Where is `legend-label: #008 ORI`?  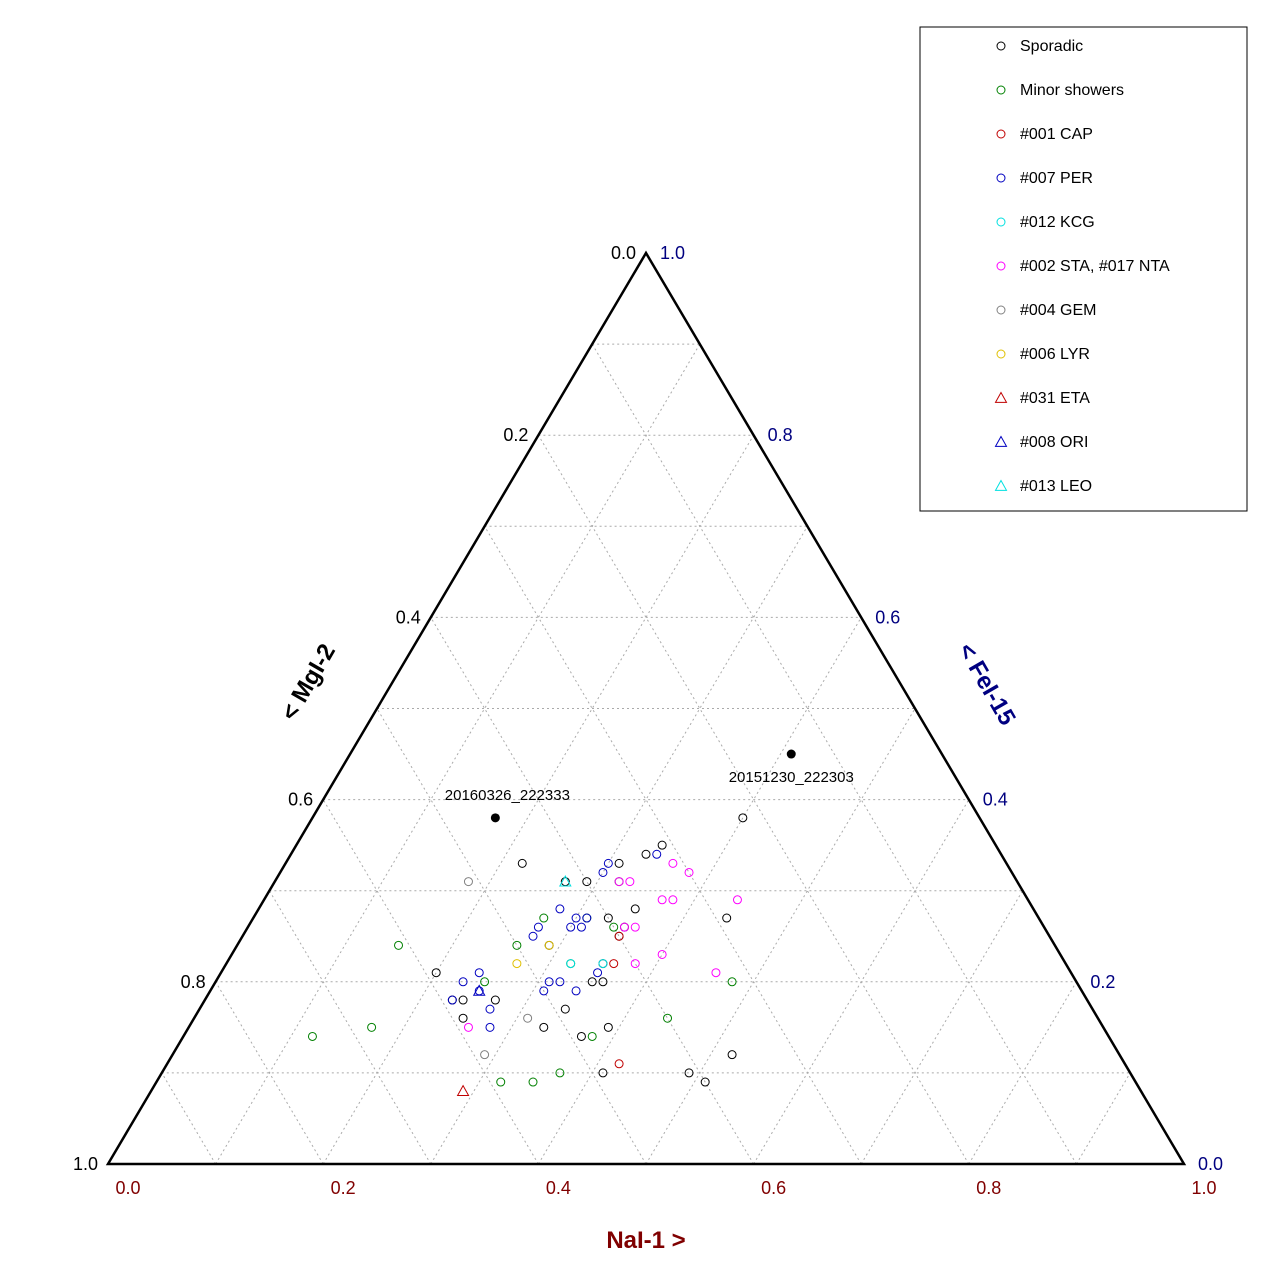
legend-label: #008 ORI is located at coordinates (1054, 442).